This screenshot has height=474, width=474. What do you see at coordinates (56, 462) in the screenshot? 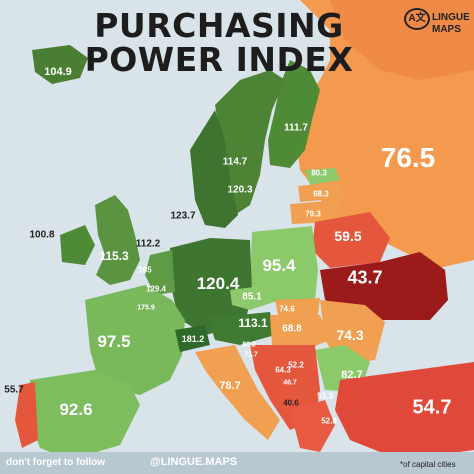
I see `footer-follow-text: don't forget to follow` at bounding box center [56, 462].